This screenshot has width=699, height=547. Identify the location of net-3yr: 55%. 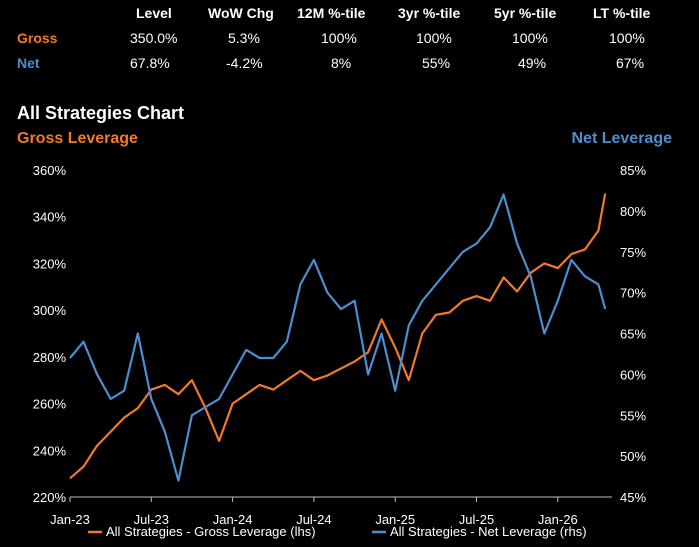
(436, 63).